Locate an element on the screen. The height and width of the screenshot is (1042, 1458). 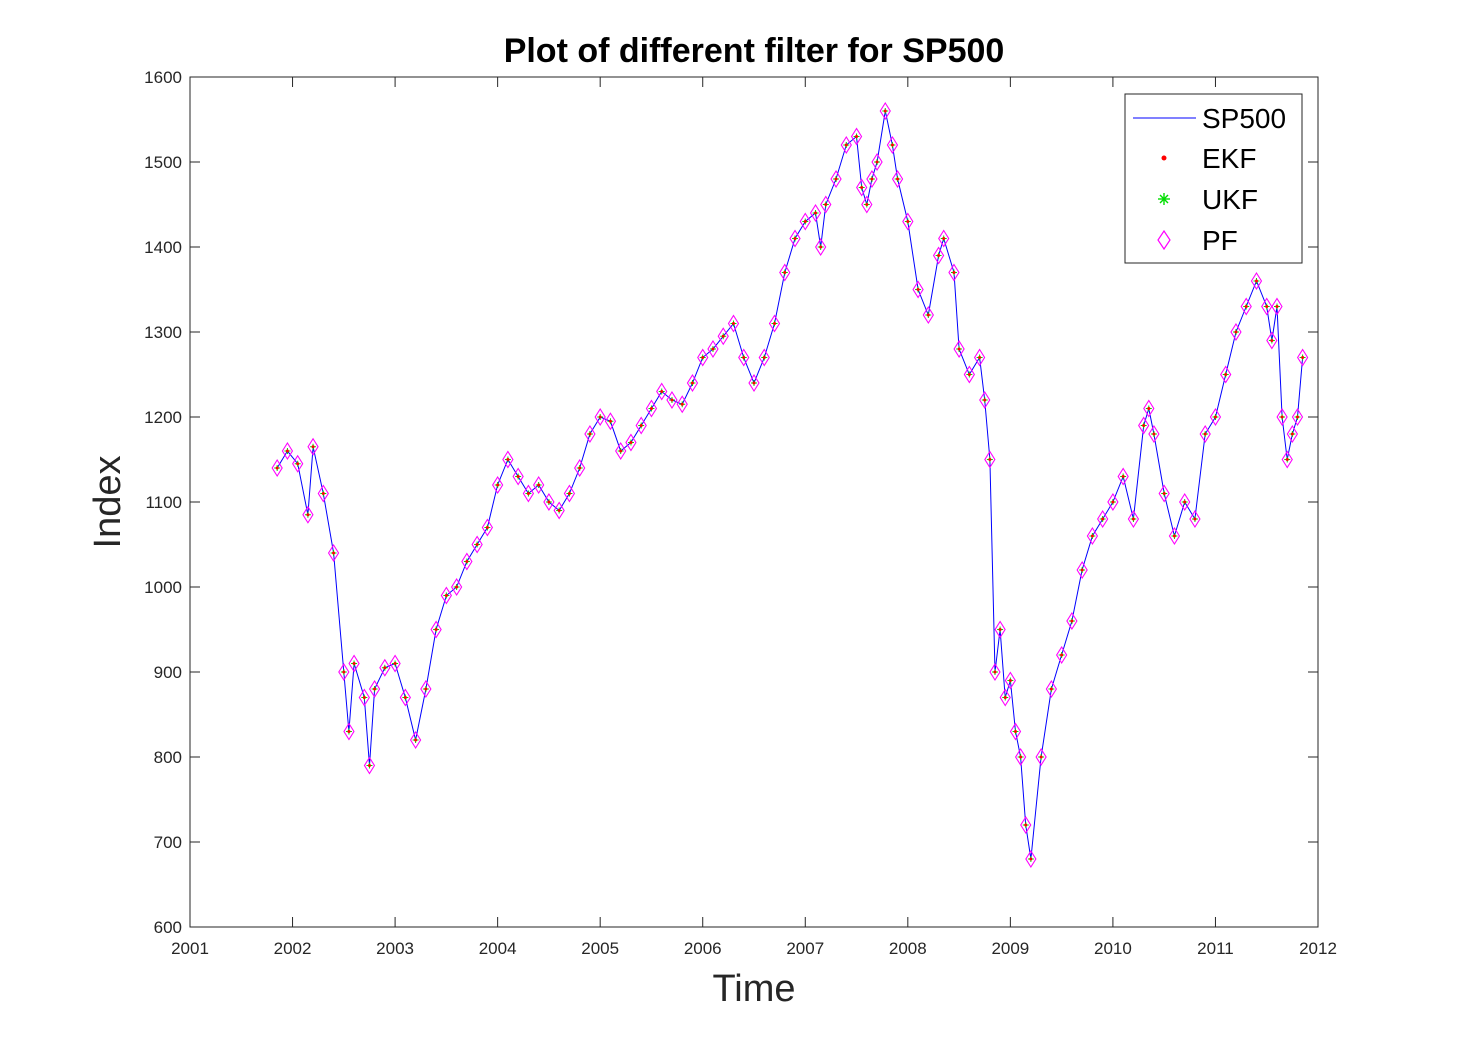
legend-box is located at coordinates (1213, 178).